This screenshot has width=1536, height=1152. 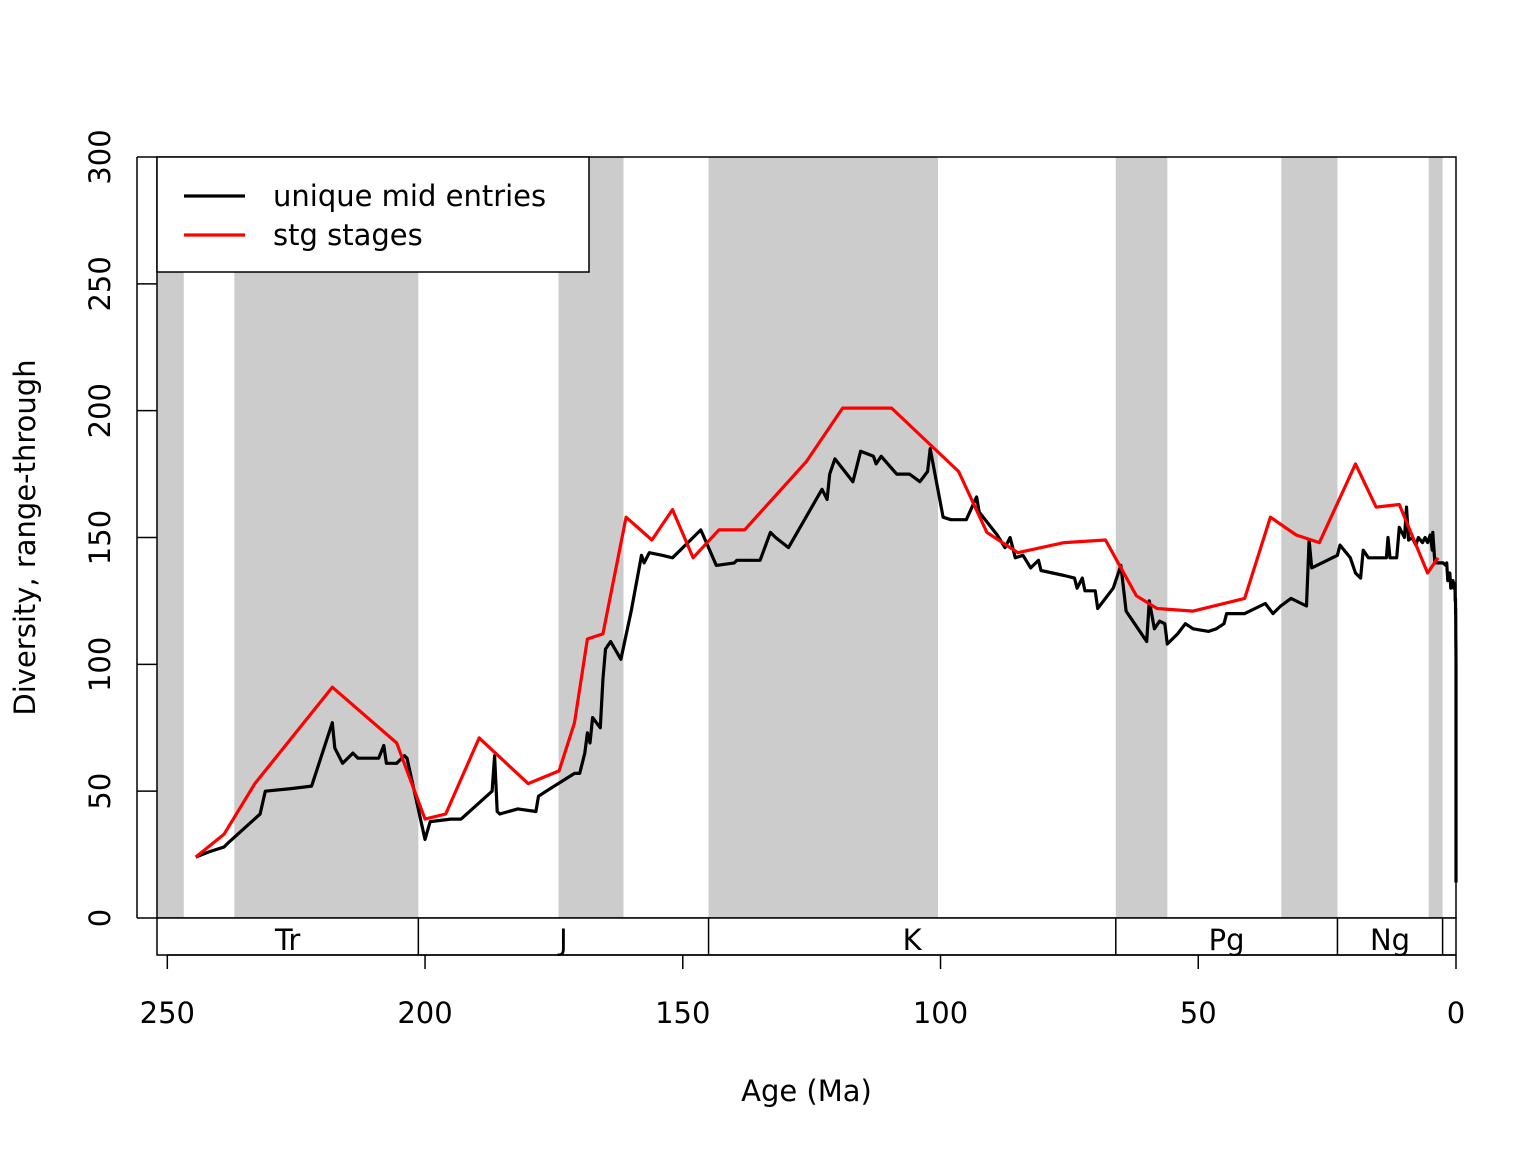 What do you see at coordinates (1227, 940) in the screenshot?
I see `period-label: Pg` at bounding box center [1227, 940].